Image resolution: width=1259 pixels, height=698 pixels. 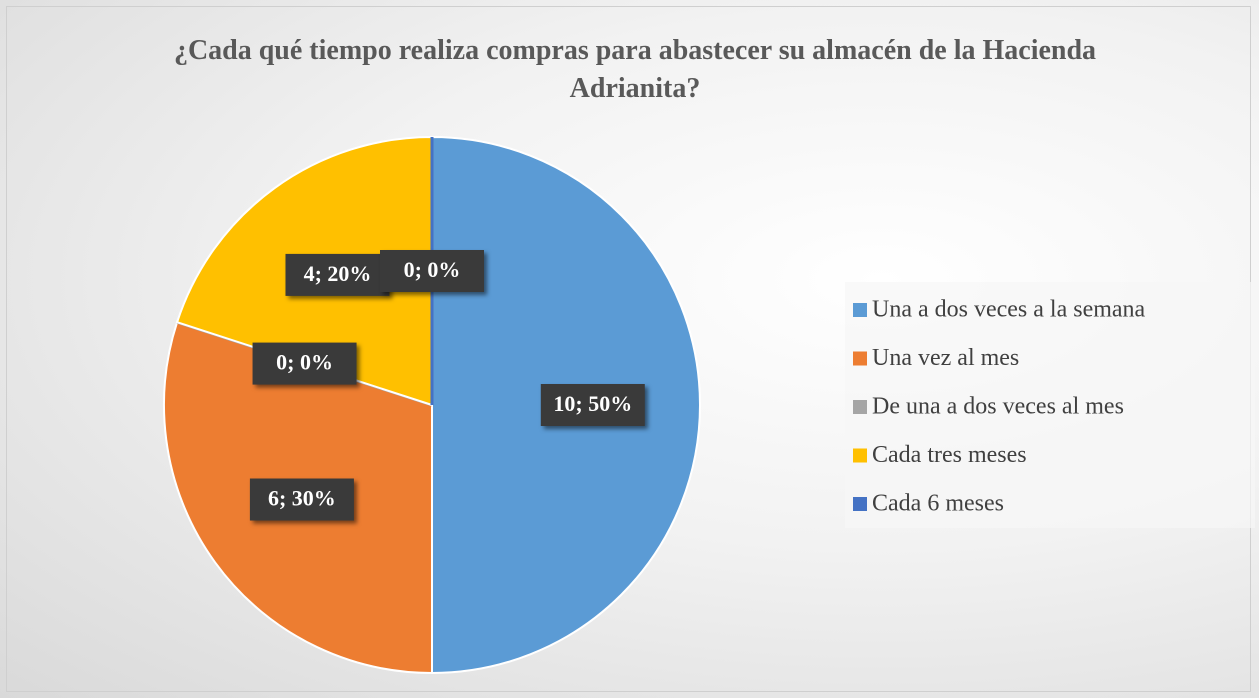 I want to click on data-label: 4; 20%, so click(x=338, y=273).